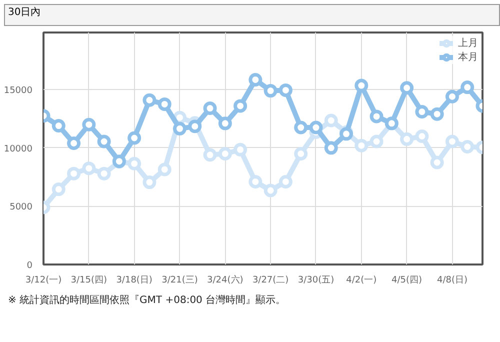 The width and height of the screenshot is (500, 342). Describe the element at coordinates (225, 280) in the screenshot. I see `x-tick-label: 3/24(六)` at that location.